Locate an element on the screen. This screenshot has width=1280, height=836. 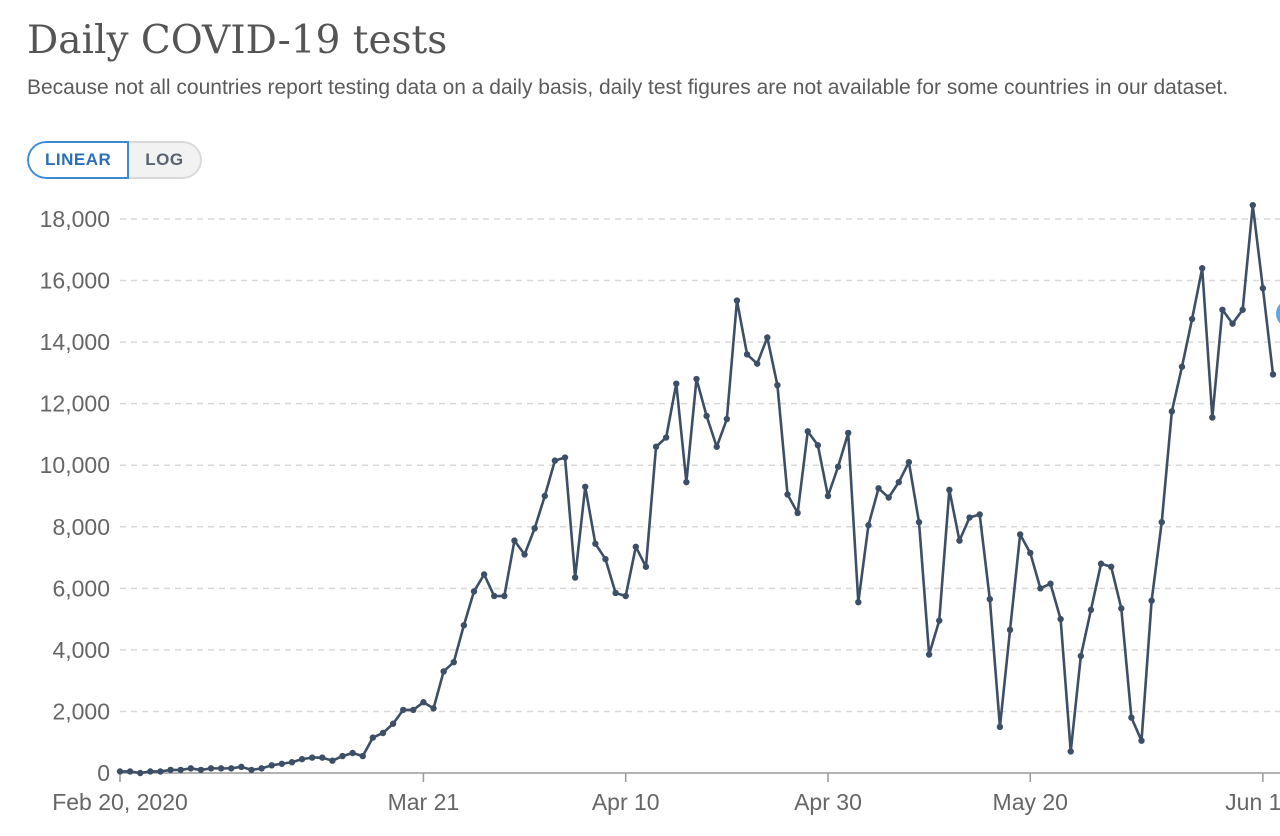
log-scale-button: LOG is located at coordinates (165, 160).